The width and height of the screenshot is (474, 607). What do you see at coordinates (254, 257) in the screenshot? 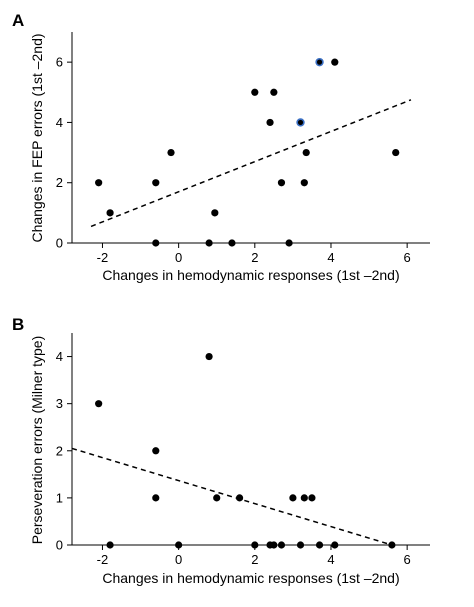
I see `panel-a-x-tick-label: 2` at bounding box center [254, 257].